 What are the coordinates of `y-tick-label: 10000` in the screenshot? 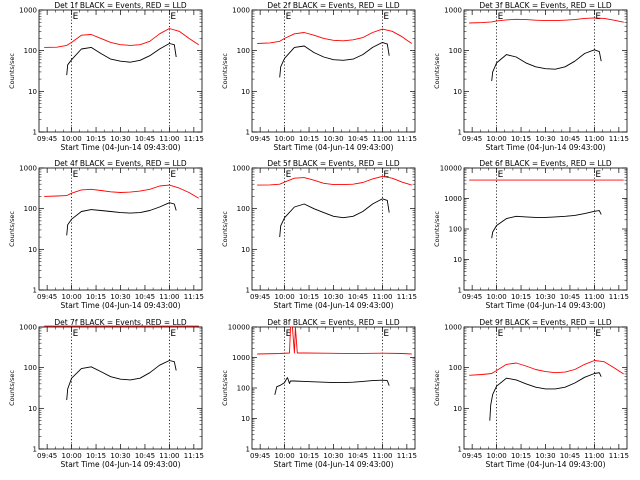 It's located at (451, 169).